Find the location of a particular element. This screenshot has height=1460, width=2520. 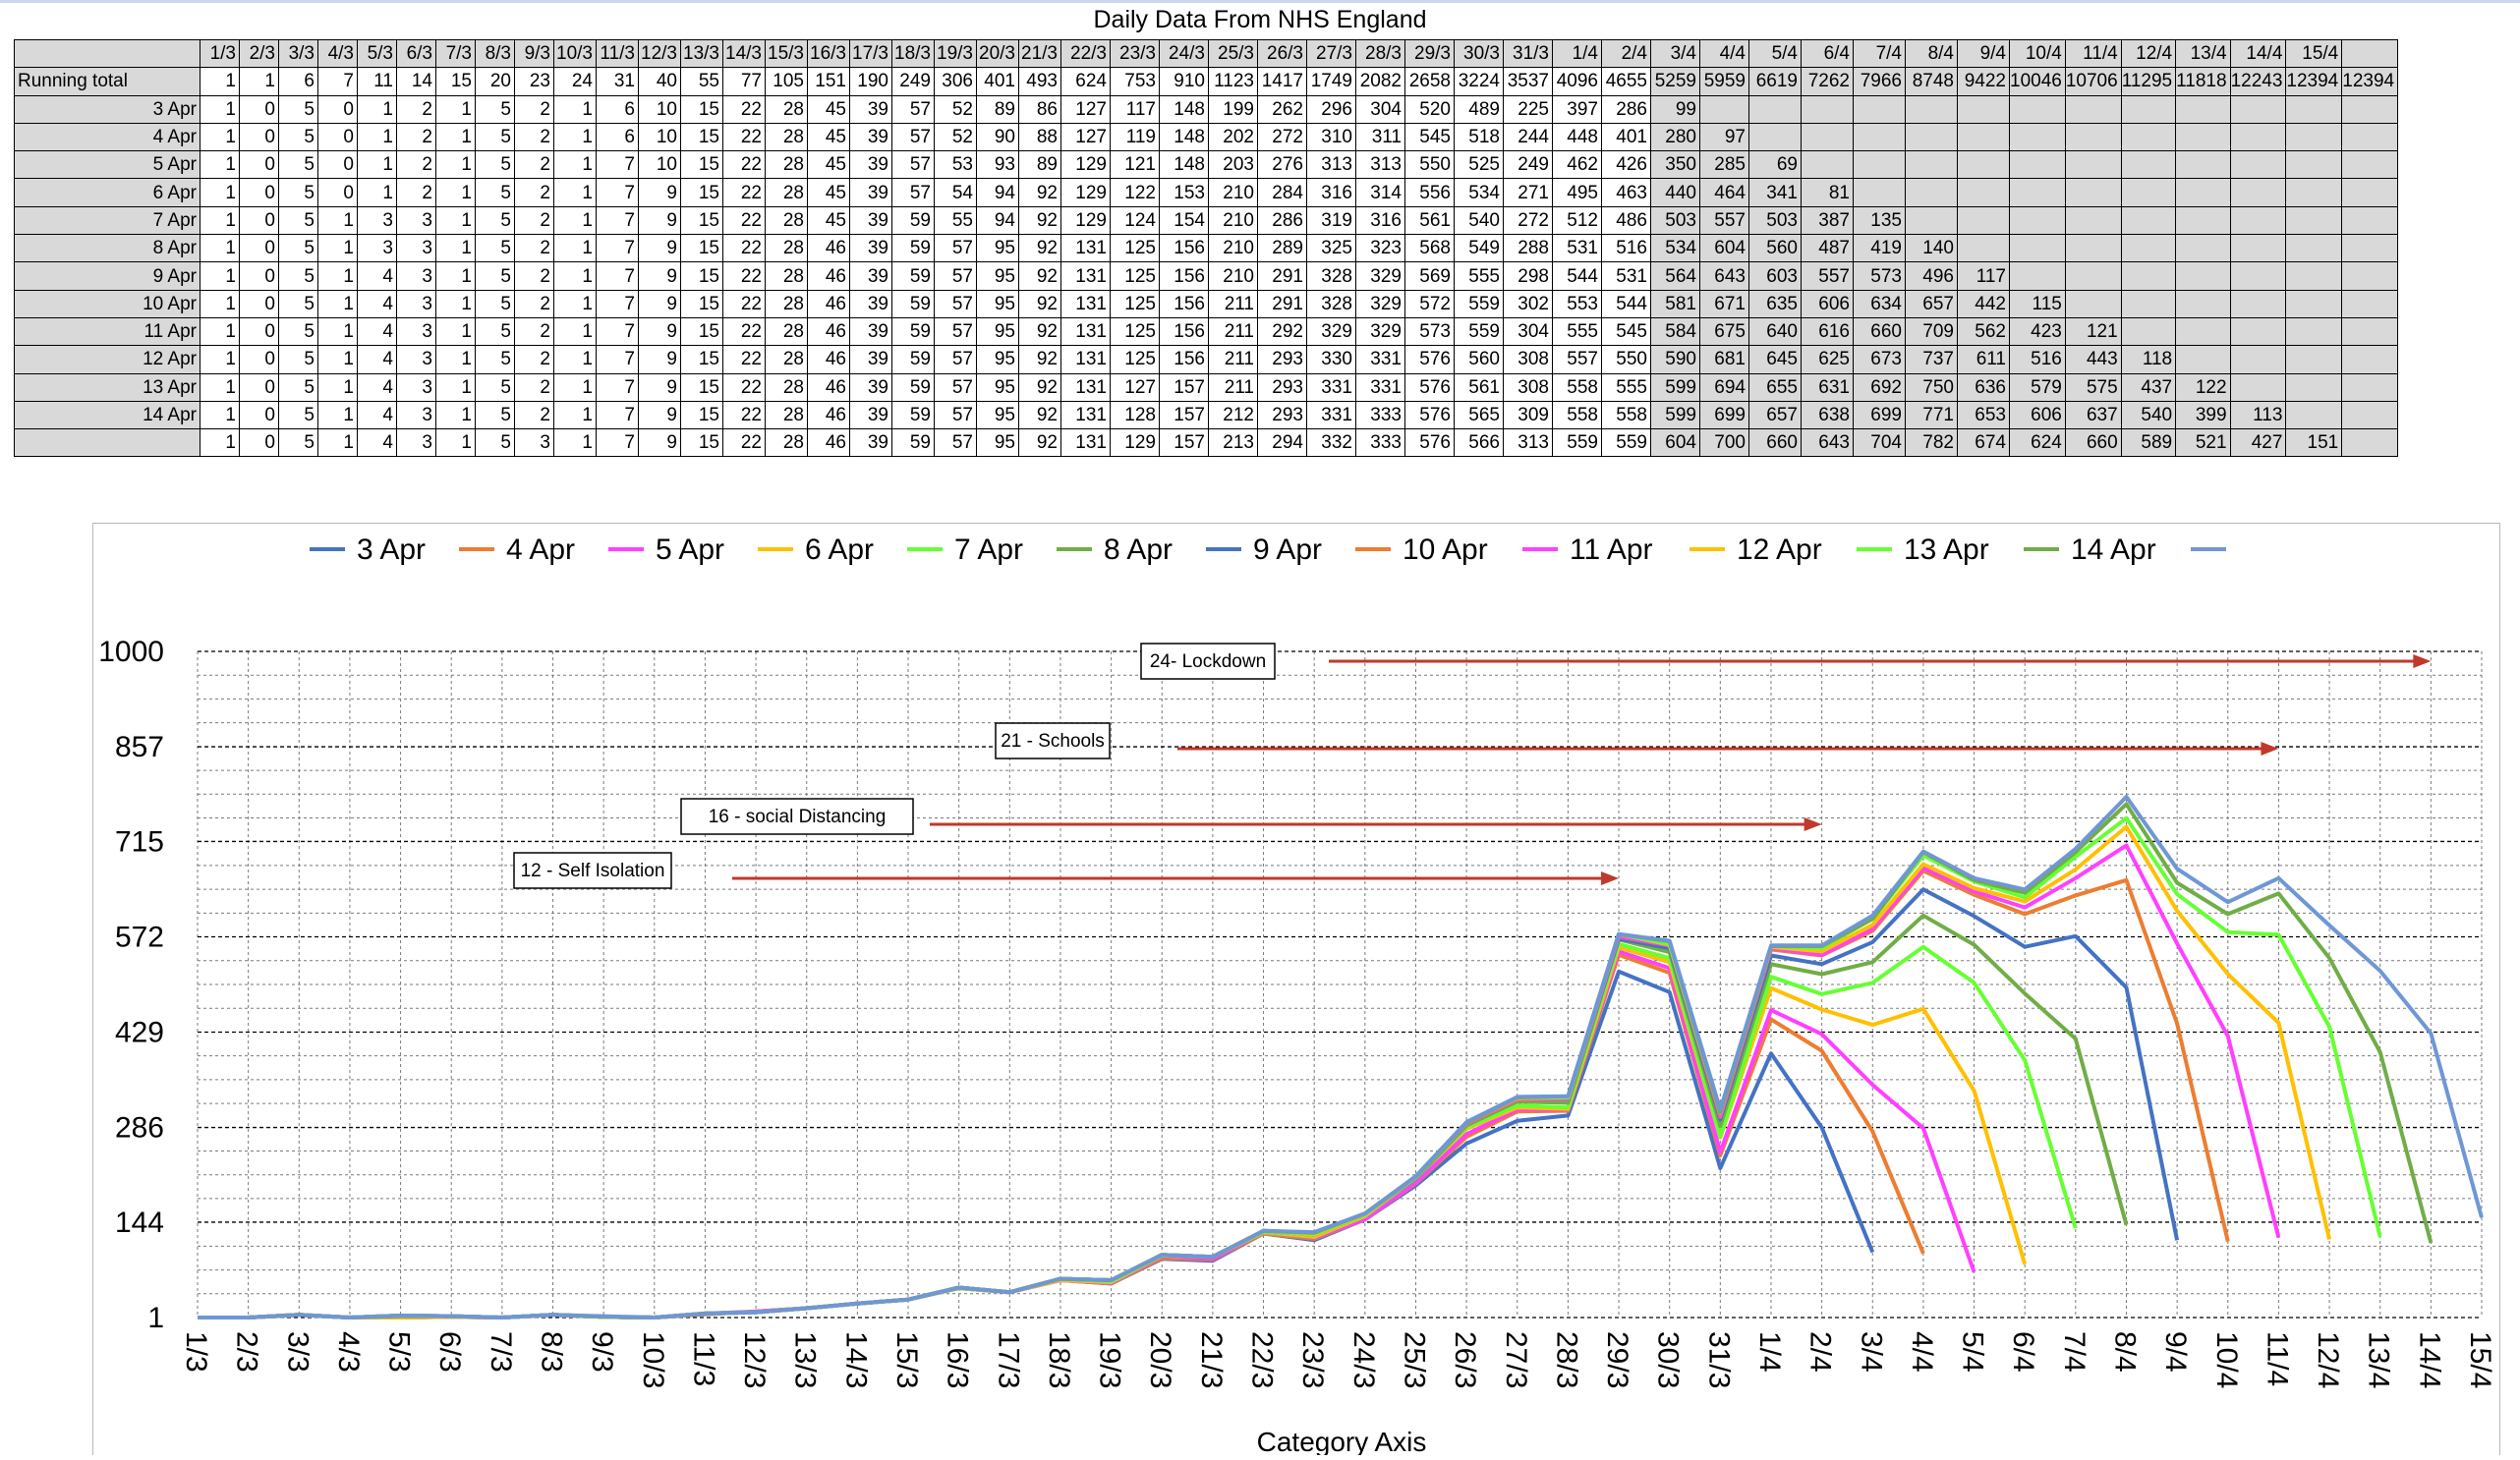

table-cell: 611 is located at coordinates (1983, 359).